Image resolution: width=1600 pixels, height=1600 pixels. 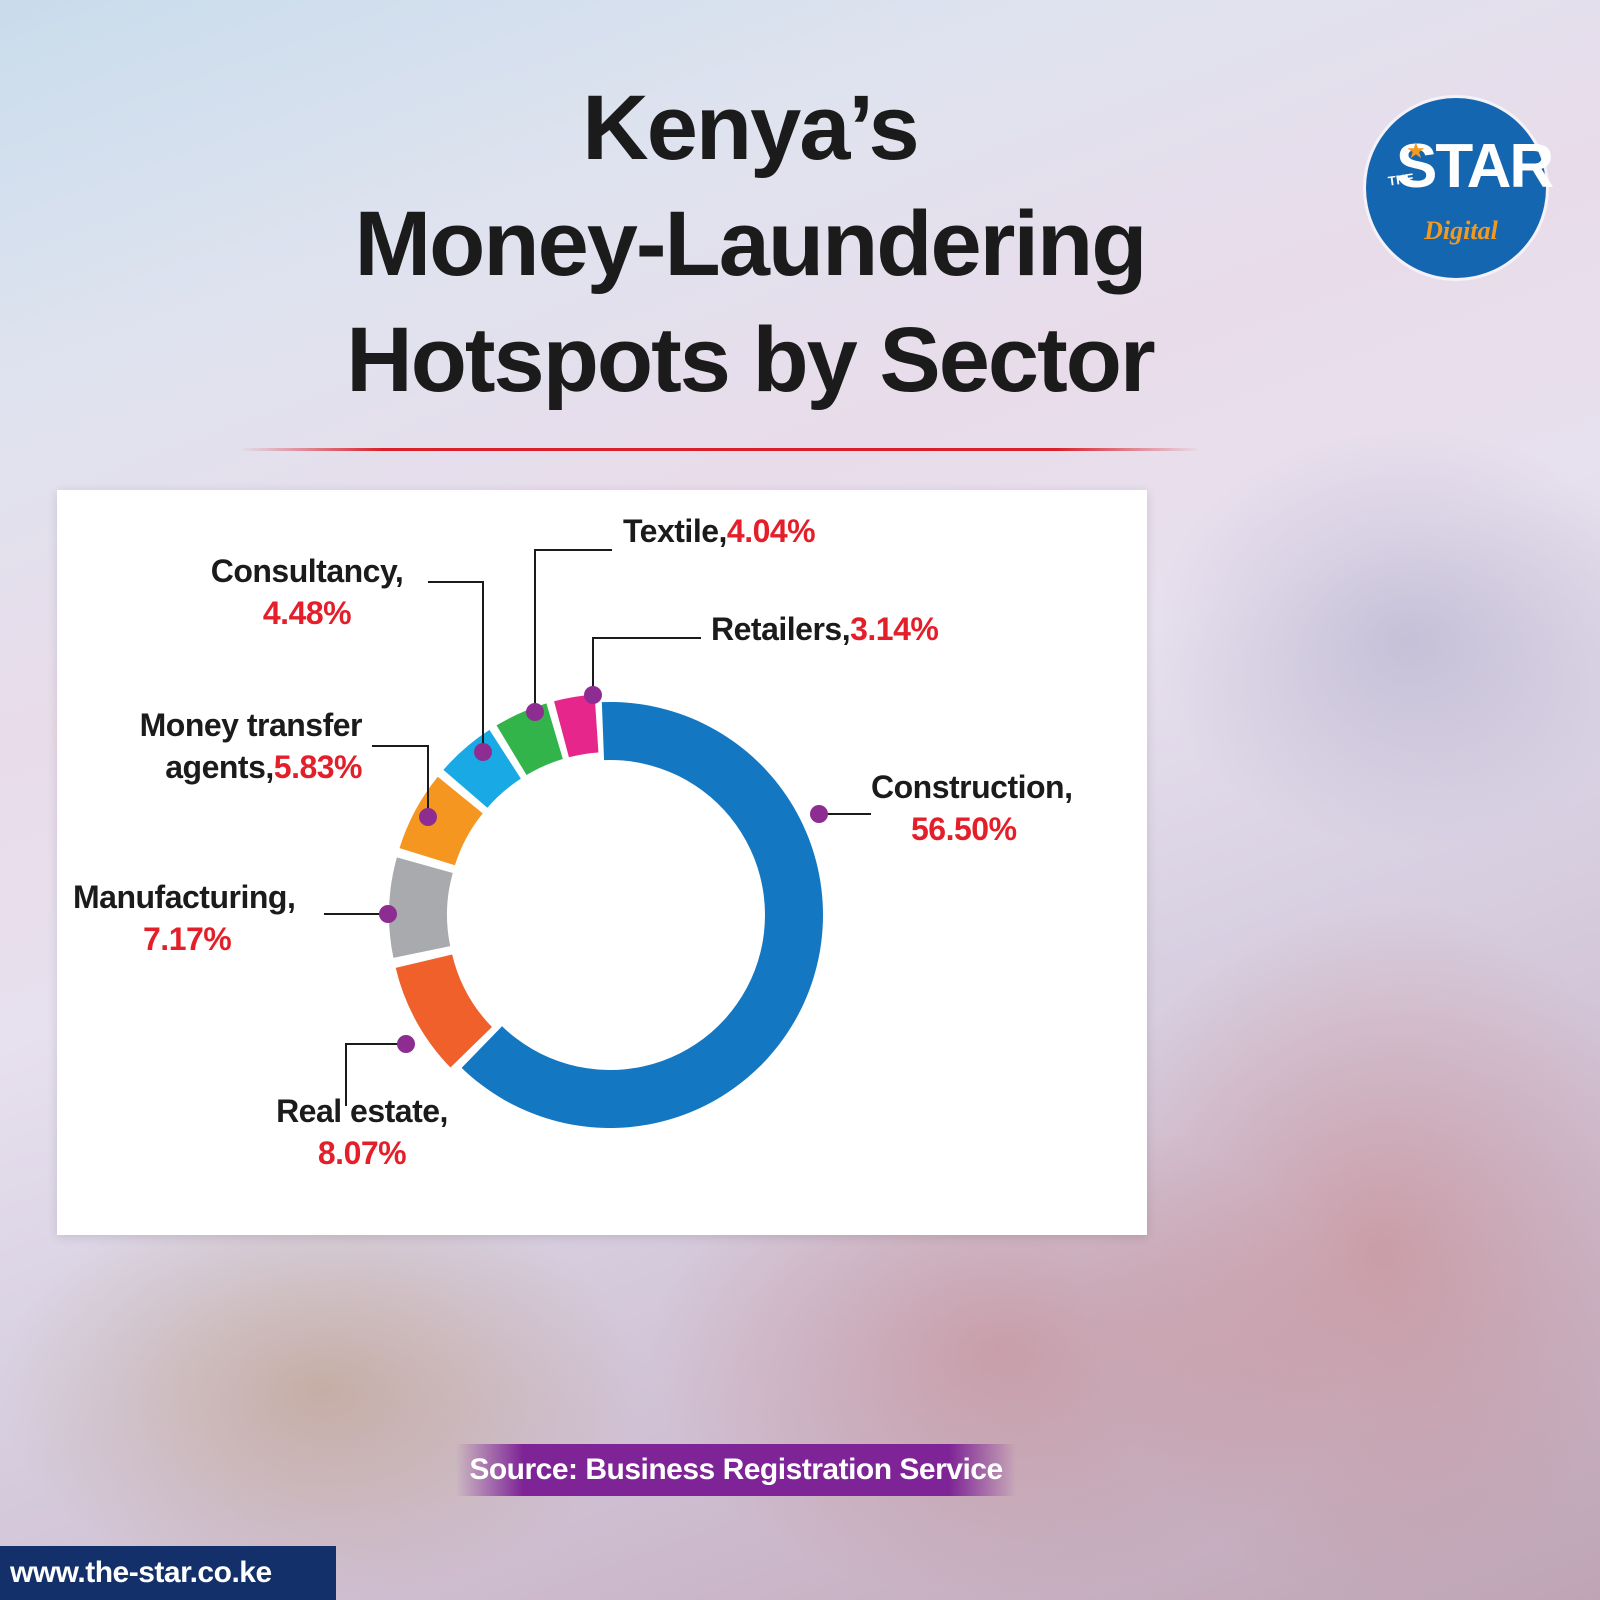 What do you see at coordinates (184, 897) in the screenshot?
I see `label-manufacturing-name: Manufacturing,` at bounding box center [184, 897].